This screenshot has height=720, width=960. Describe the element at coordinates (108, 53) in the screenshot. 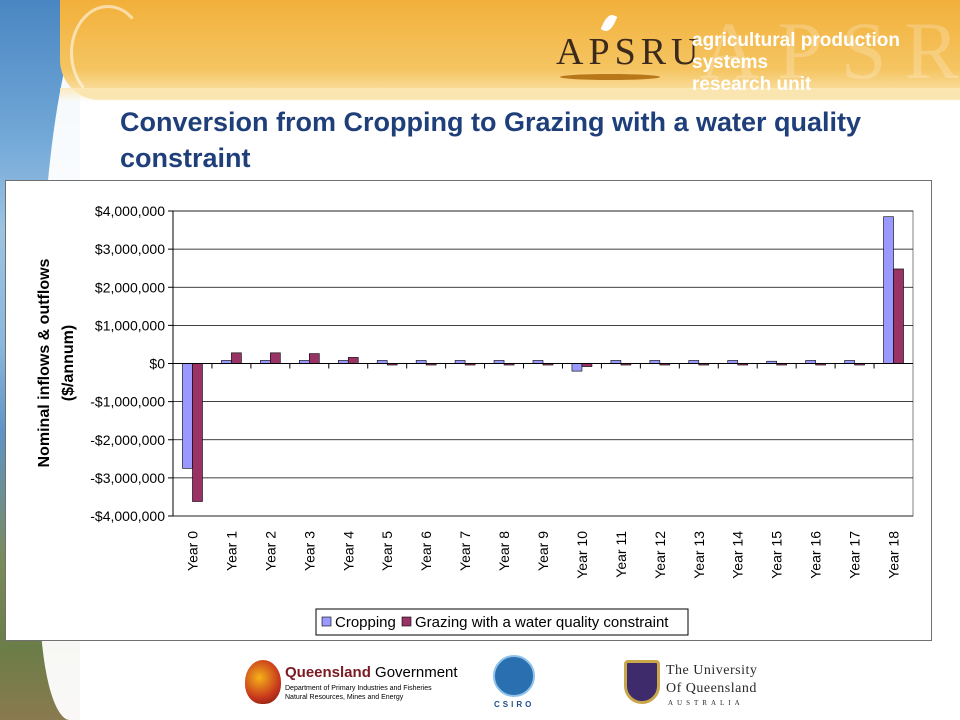

I see `banner-swoosh` at that location.